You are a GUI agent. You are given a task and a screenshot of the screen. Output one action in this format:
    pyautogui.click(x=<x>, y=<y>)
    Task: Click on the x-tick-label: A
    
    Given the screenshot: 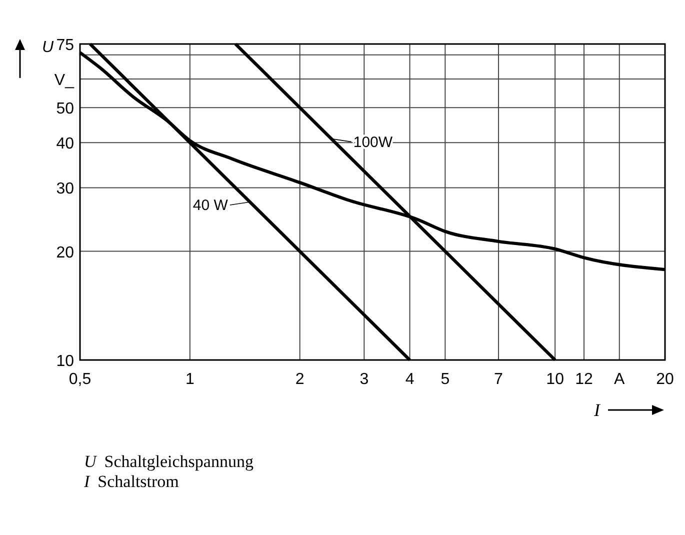 What is the action you would take?
    pyautogui.click(x=620, y=379)
    